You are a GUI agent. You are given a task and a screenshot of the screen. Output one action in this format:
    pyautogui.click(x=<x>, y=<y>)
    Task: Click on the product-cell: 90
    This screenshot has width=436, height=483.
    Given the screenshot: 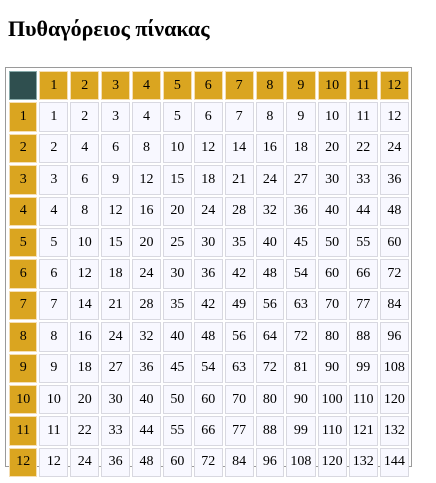 What is the action you would take?
    pyautogui.click(x=301, y=399)
    